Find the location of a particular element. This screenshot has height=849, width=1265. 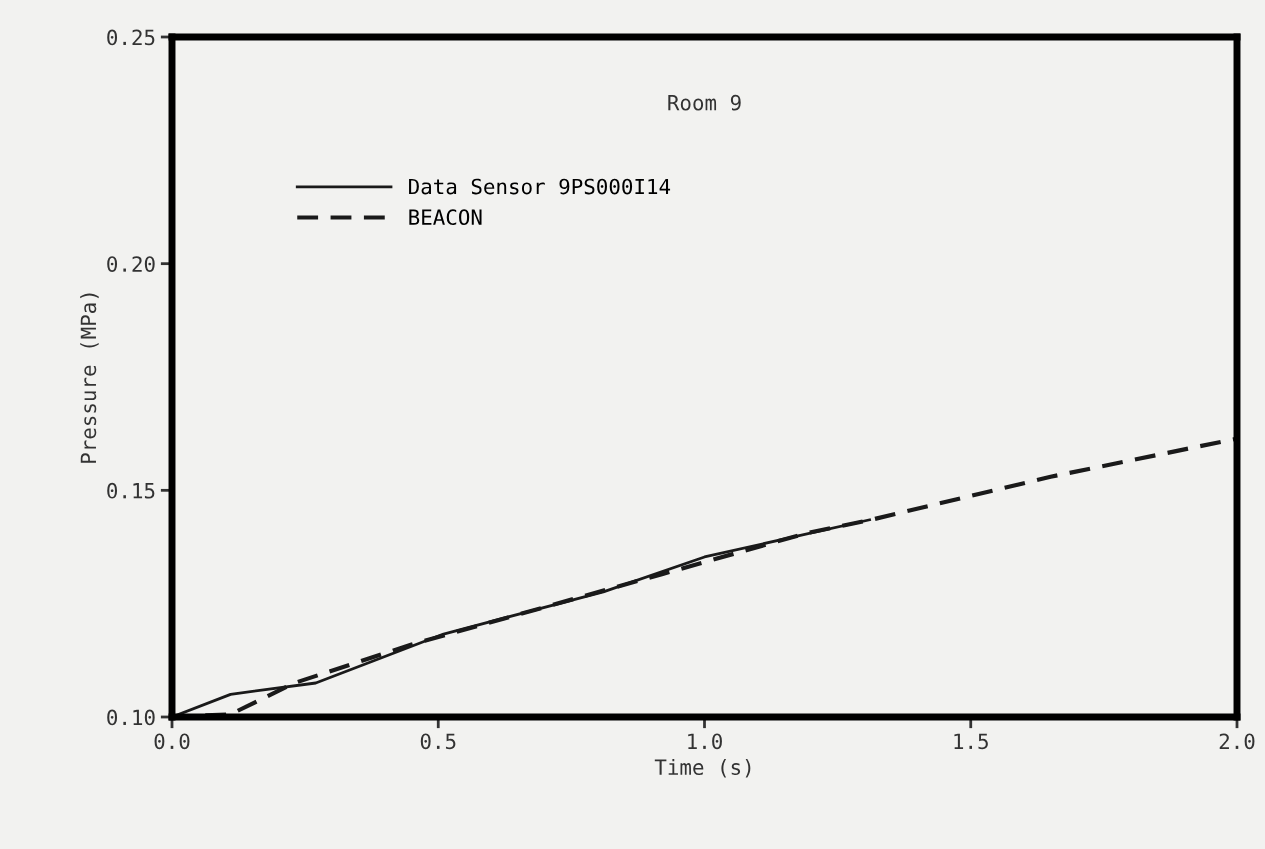

y-tick-label: 0.20 is located at coordinates (131, 264).